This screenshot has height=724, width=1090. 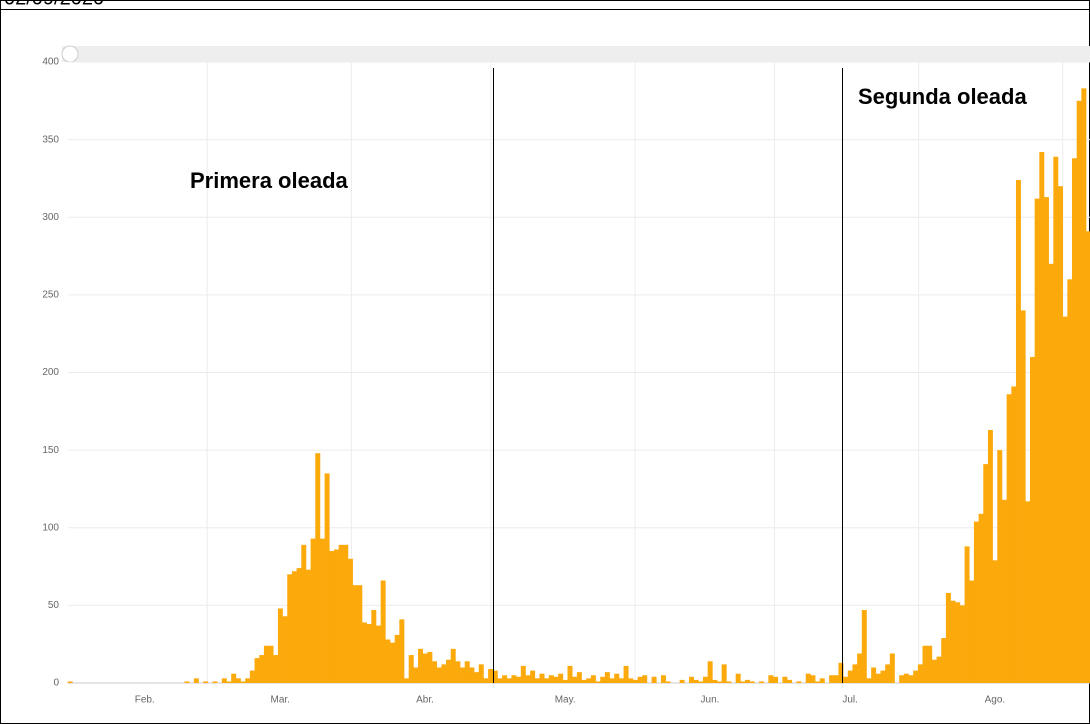 I want to click on y-tick-label: 200, so click(x=50, y=372).